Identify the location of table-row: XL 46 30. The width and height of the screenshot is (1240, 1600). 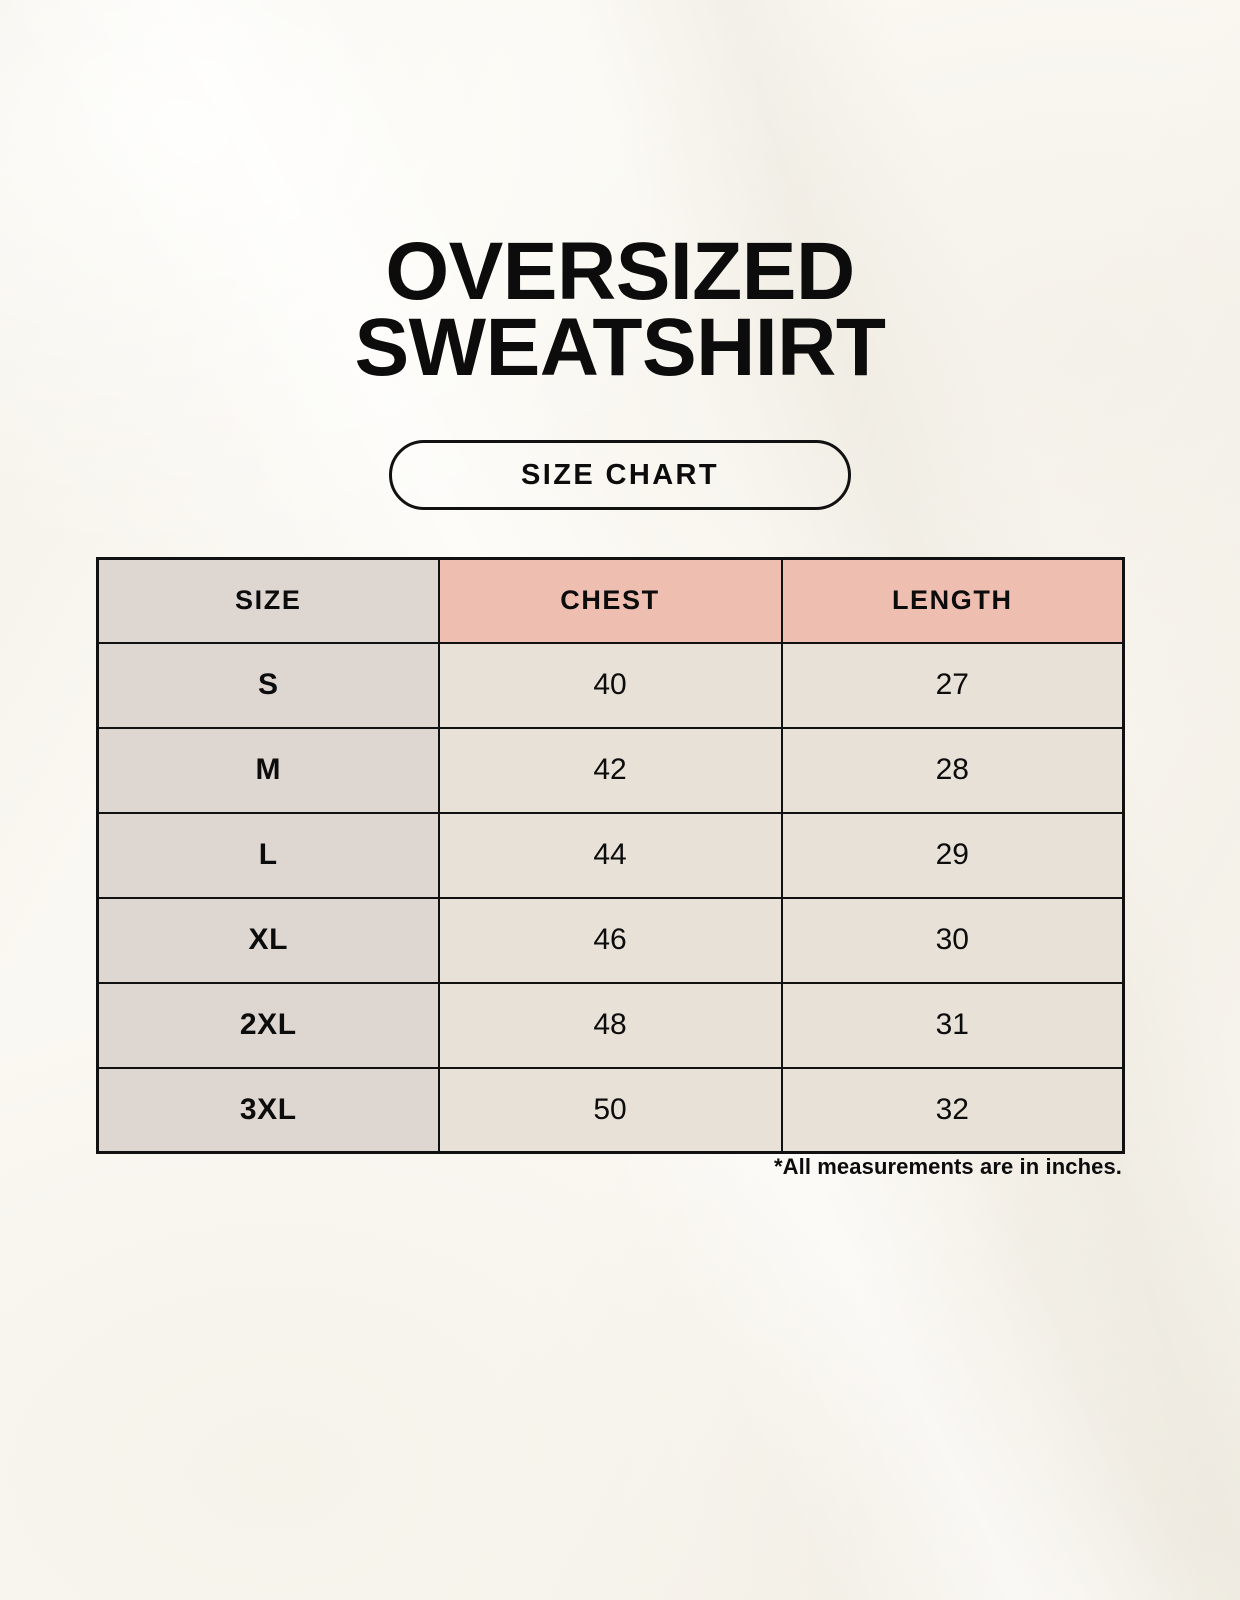
(610, 940).